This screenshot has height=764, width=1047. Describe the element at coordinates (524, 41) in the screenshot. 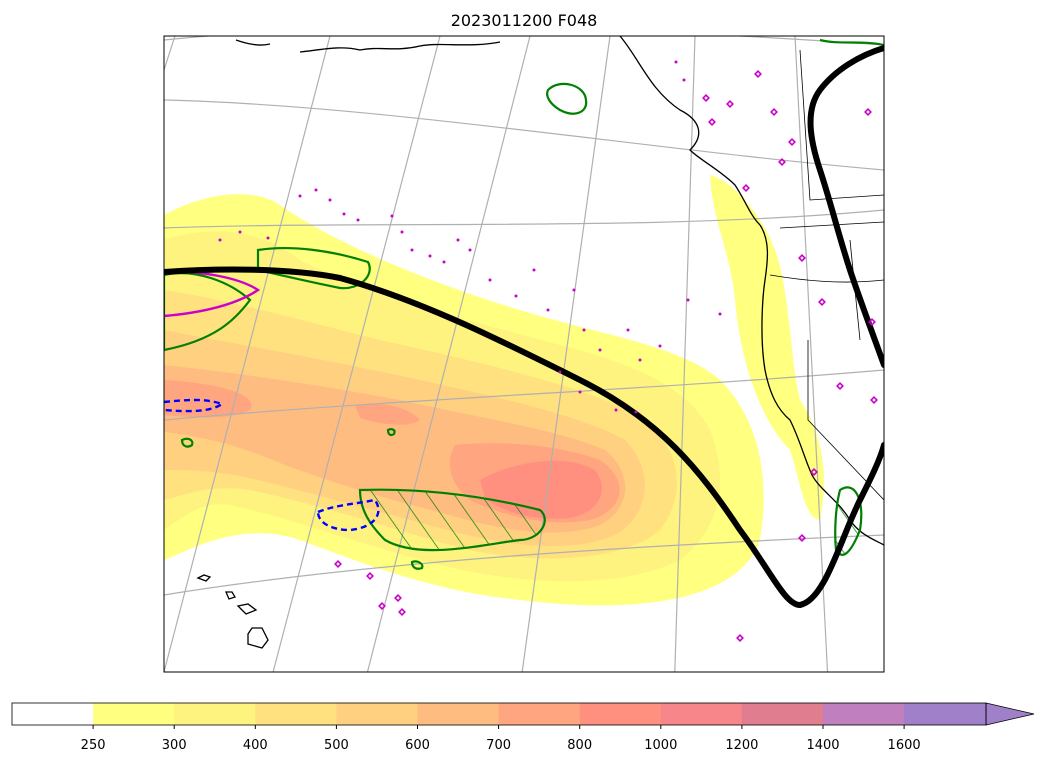

I see `parallel` at that location.